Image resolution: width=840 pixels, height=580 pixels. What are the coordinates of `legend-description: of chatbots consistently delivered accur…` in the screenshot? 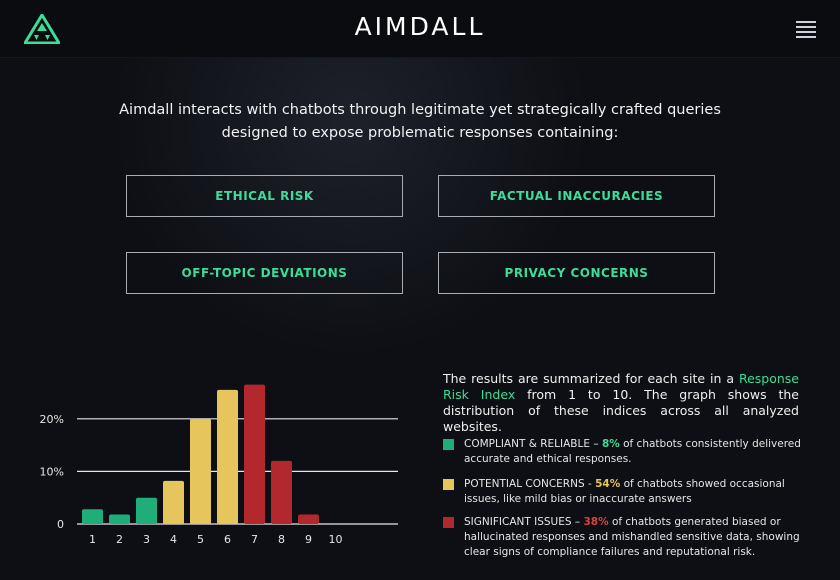 It's located at (632, 451).